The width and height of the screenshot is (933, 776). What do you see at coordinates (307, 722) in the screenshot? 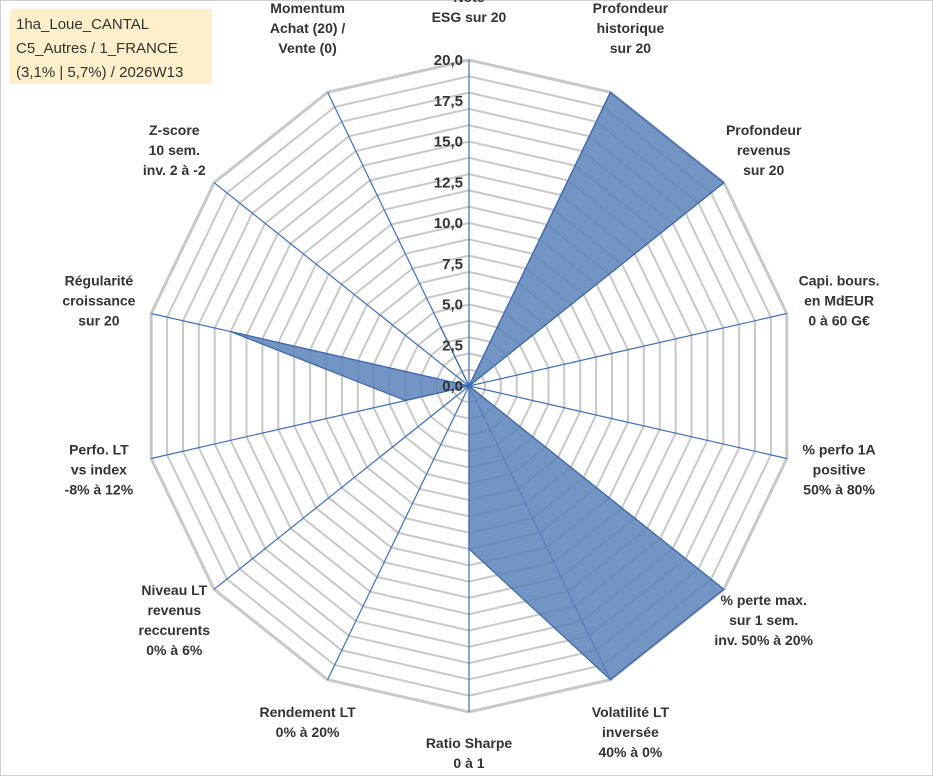
I see `axis-label-8: Rendement LT 0% à 20%` at bounding box center [307, 722].